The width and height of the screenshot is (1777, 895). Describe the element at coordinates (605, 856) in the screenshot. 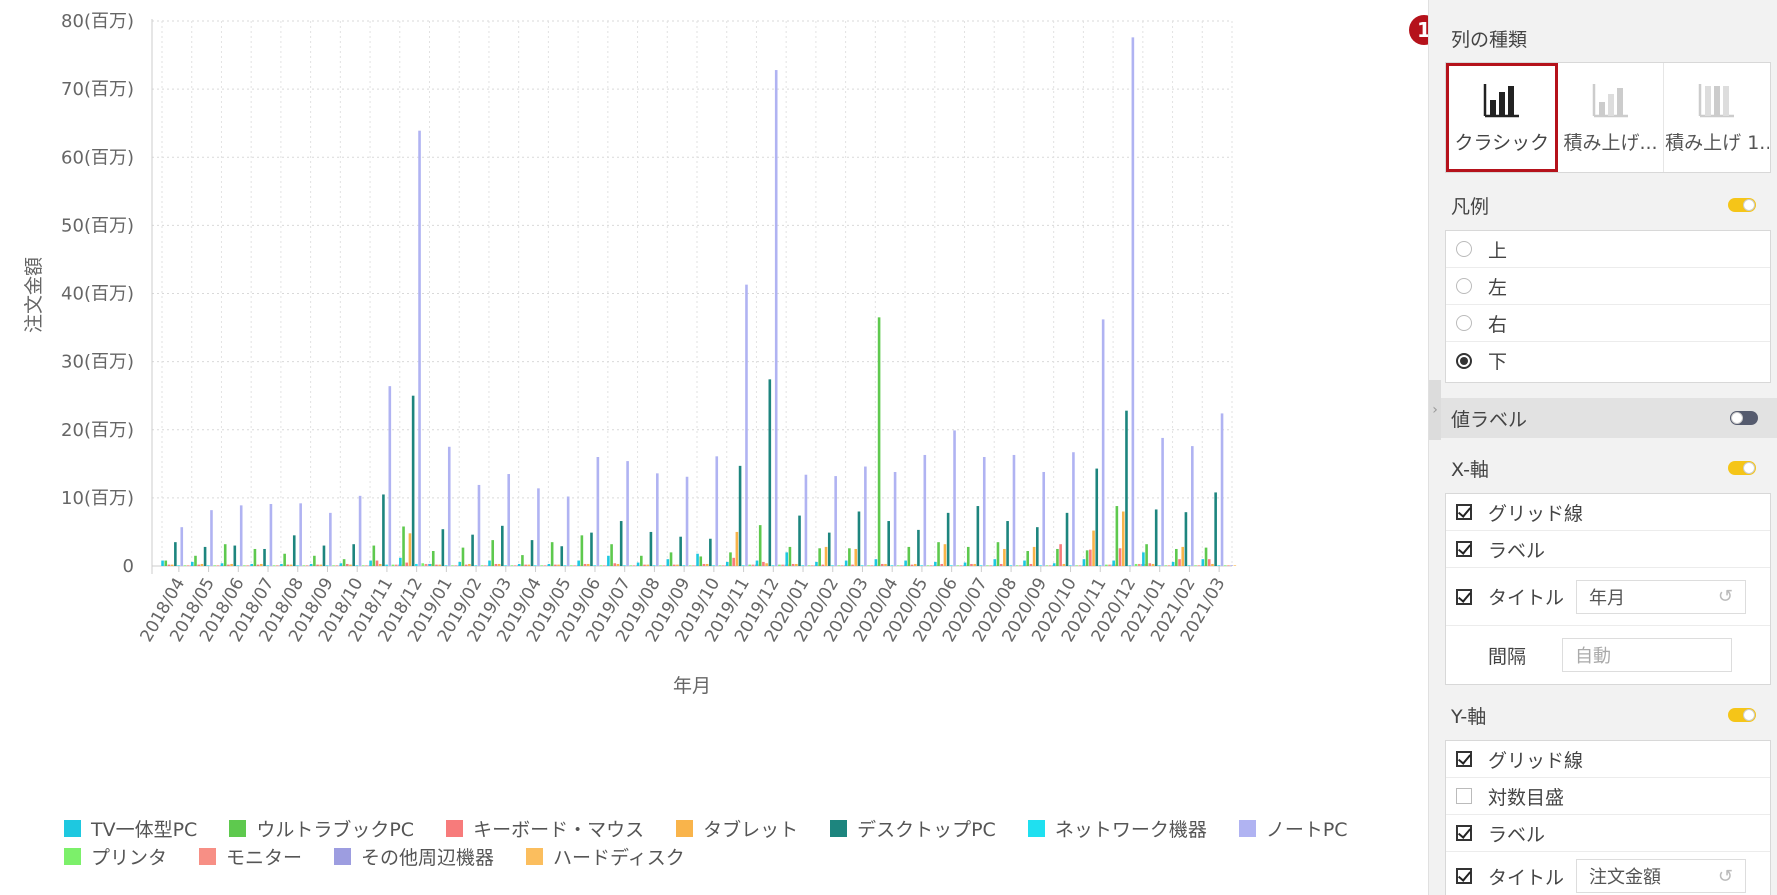

I see `legend-item: ハードディスク` at that location.